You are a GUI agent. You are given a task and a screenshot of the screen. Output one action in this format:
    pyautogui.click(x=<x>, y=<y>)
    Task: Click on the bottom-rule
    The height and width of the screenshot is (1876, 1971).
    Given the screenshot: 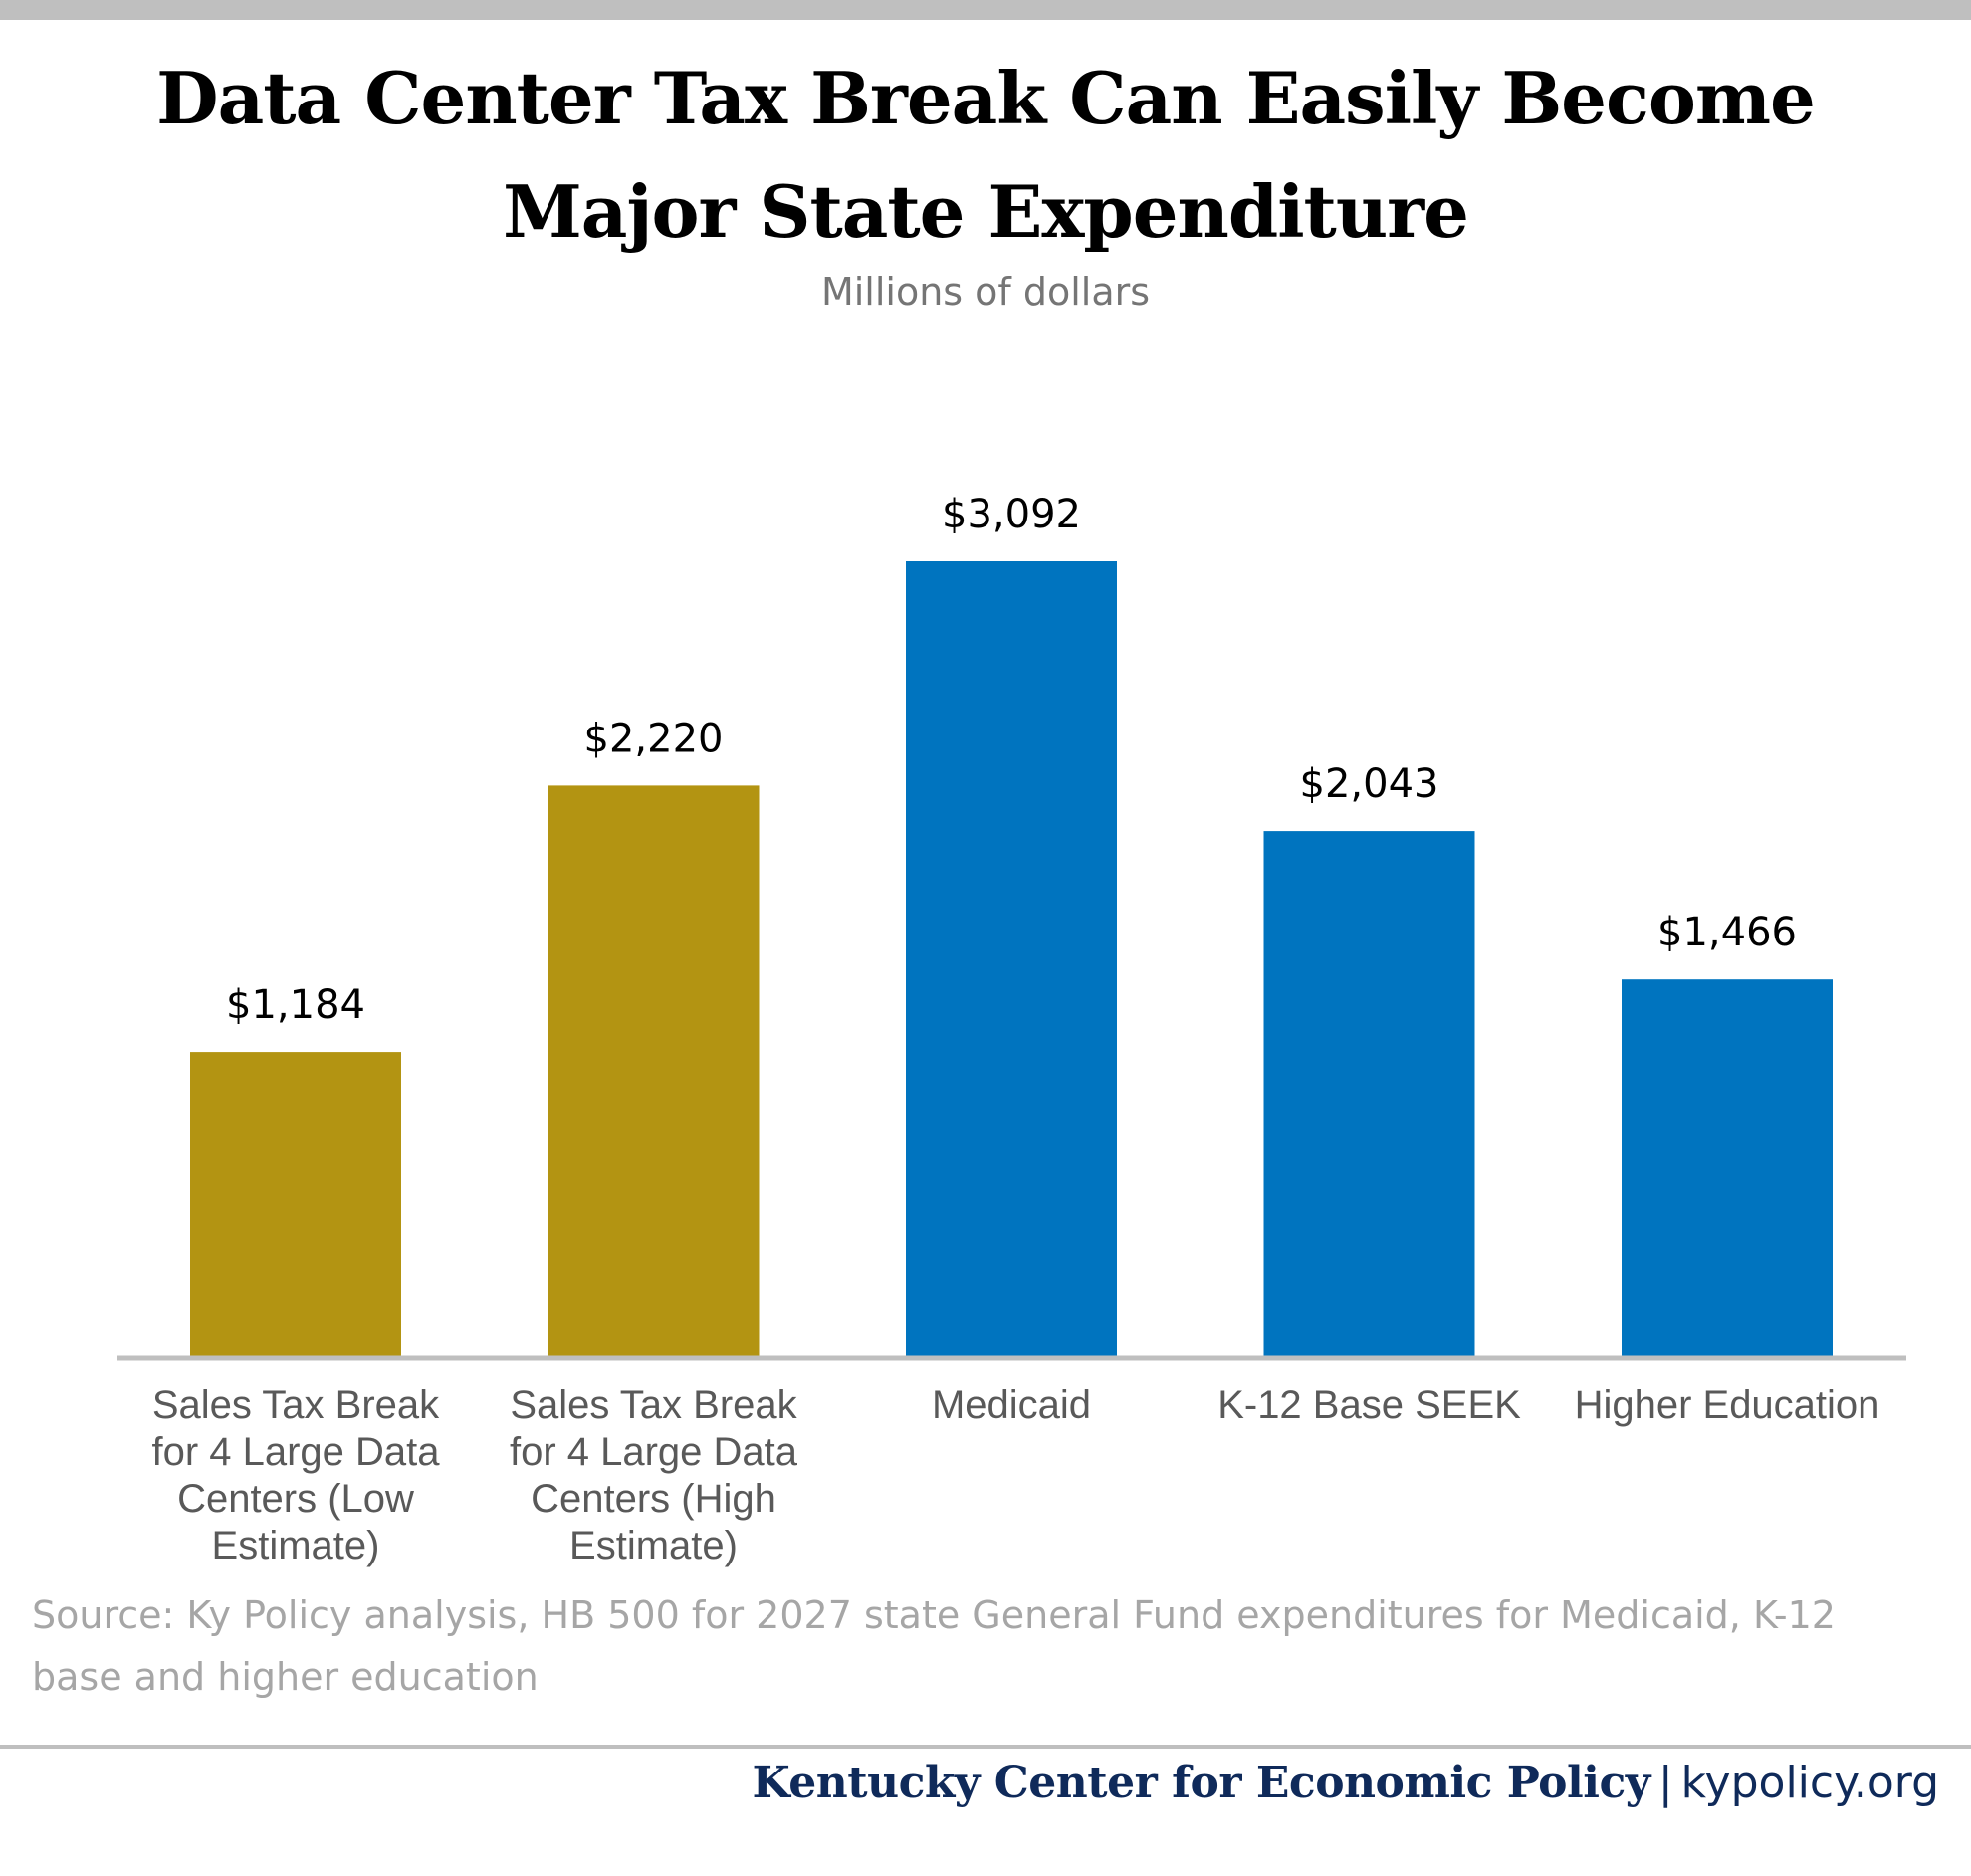 What is the action you would take?
    pyautogui.click(x=985, y=1747)
    